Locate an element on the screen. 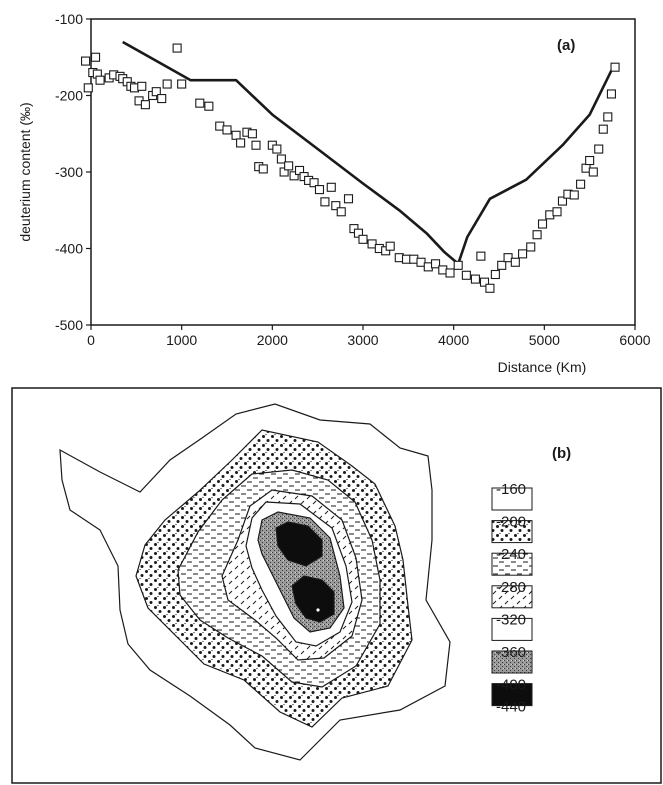 This screenshot has width=663, height=785. y-axis-label: deuterium content (‰) is located at coordinates (25, 171).